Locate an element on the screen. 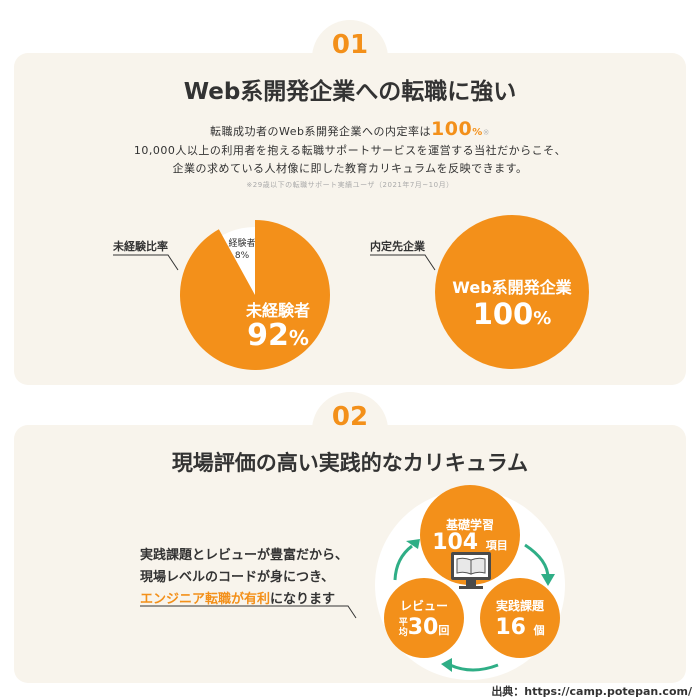 This screenshot has height=700, width=700. company-circle-value: 100% is located at coordinates (512, 314).